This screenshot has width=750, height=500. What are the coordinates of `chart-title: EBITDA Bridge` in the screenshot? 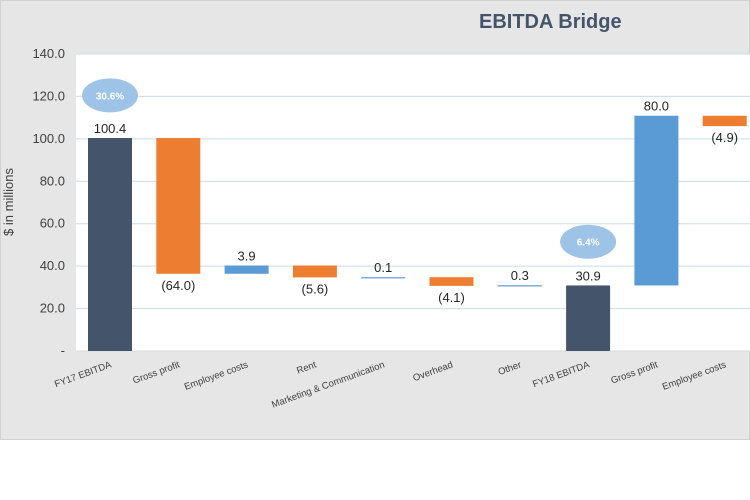 It's located at (550, 22).